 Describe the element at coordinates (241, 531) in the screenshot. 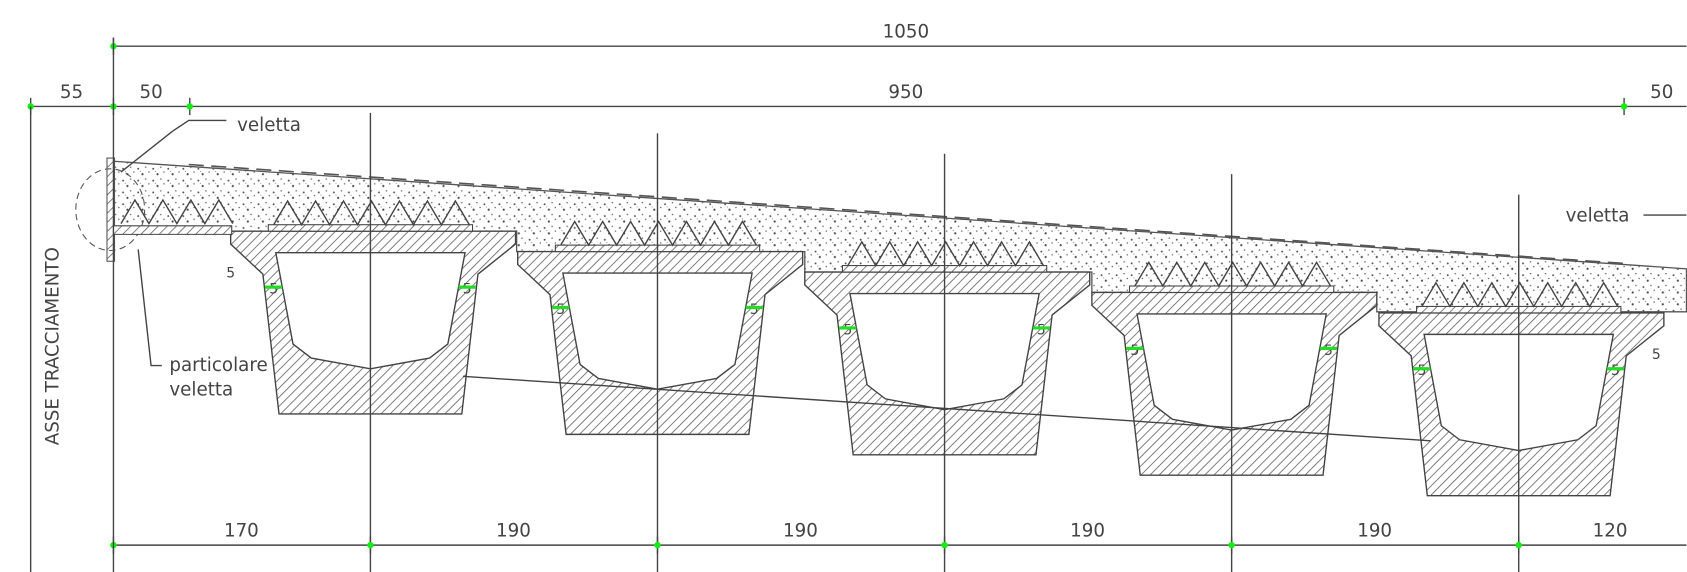

I see `dimension-value: 170` at that location.